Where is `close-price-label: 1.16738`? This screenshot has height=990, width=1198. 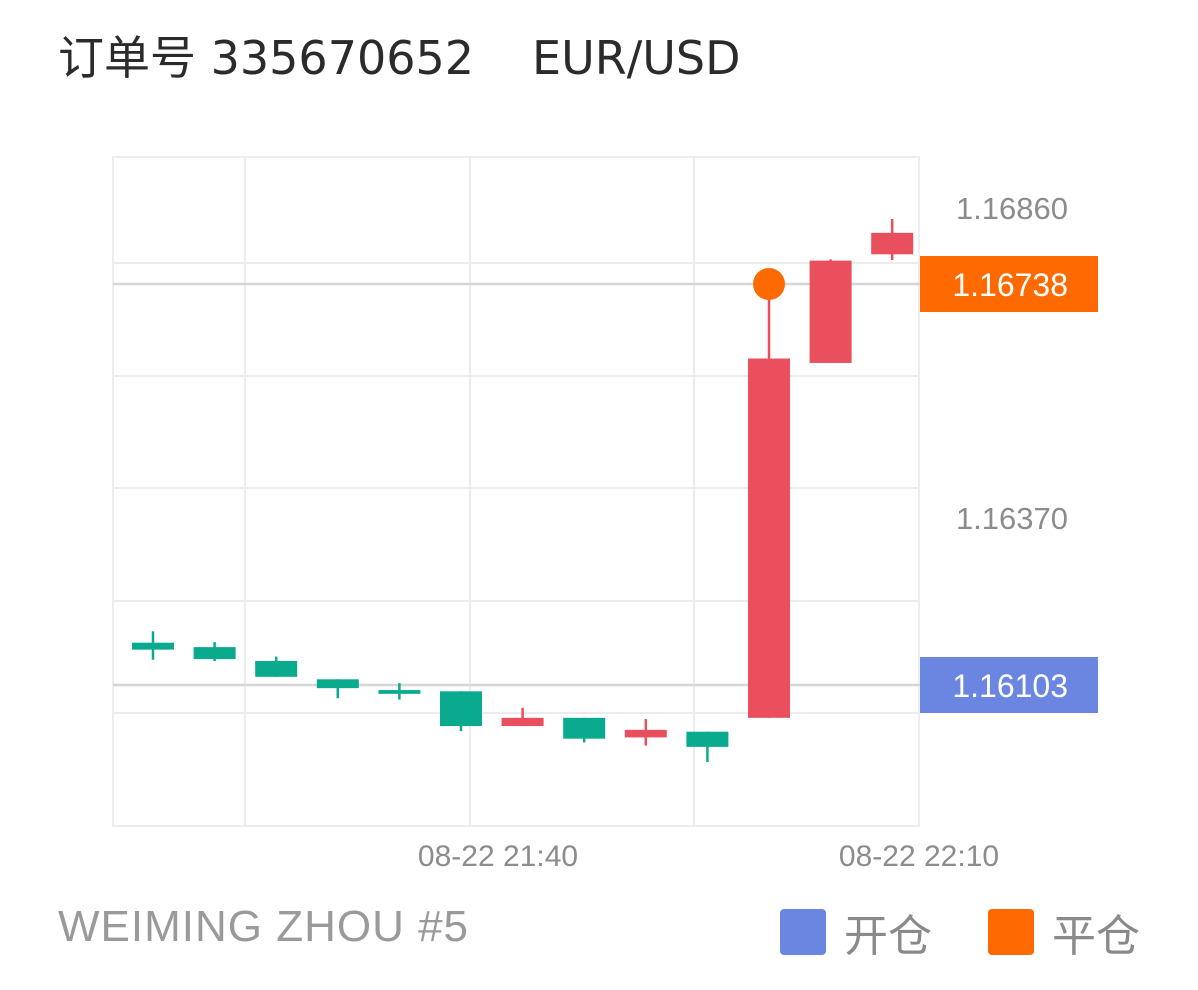 close-price-label: 1.16738 is located at coordinates (1010, 285).